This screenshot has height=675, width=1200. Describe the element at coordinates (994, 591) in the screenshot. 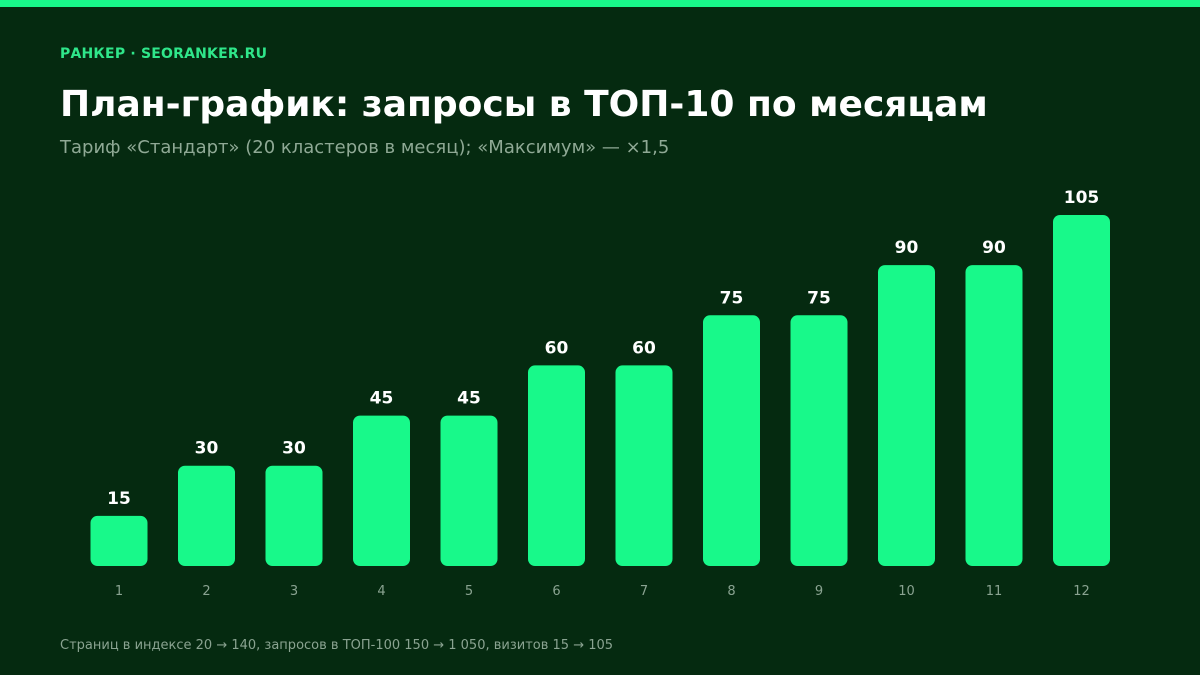

I see `x-tick-label: 11` at that location.